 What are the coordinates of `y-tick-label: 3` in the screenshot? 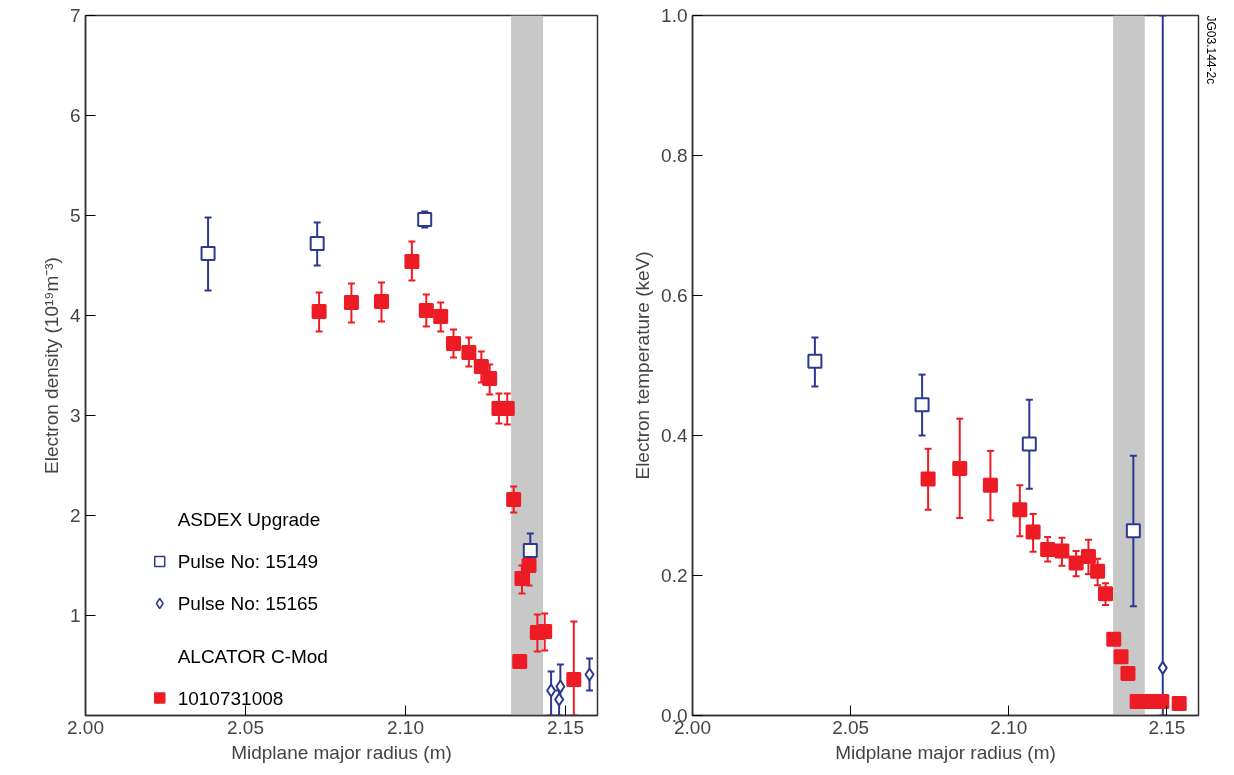 It's located at (75, 415).